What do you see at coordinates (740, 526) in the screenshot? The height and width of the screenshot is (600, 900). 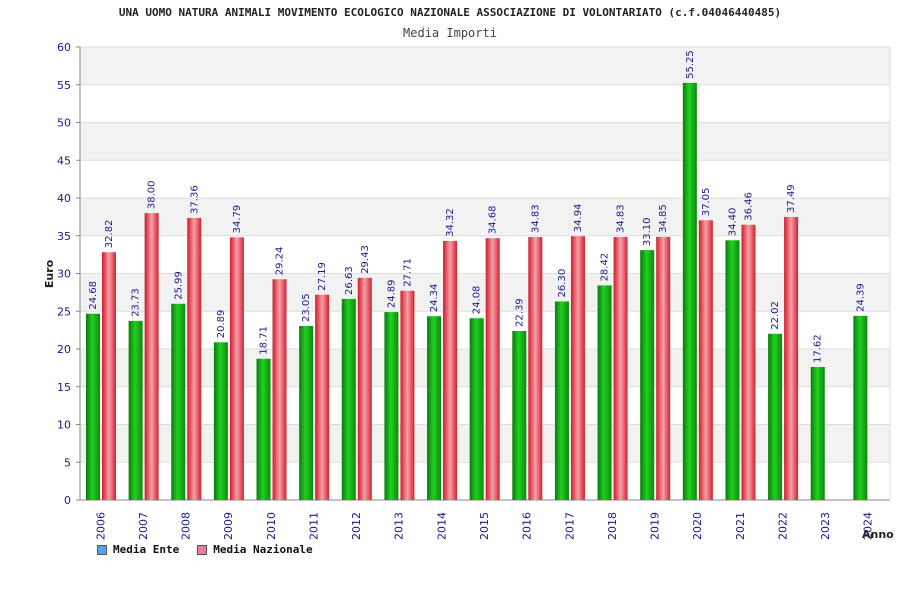 I see `x-tick-label-2021: 2021` at bounding box center [740, 526].